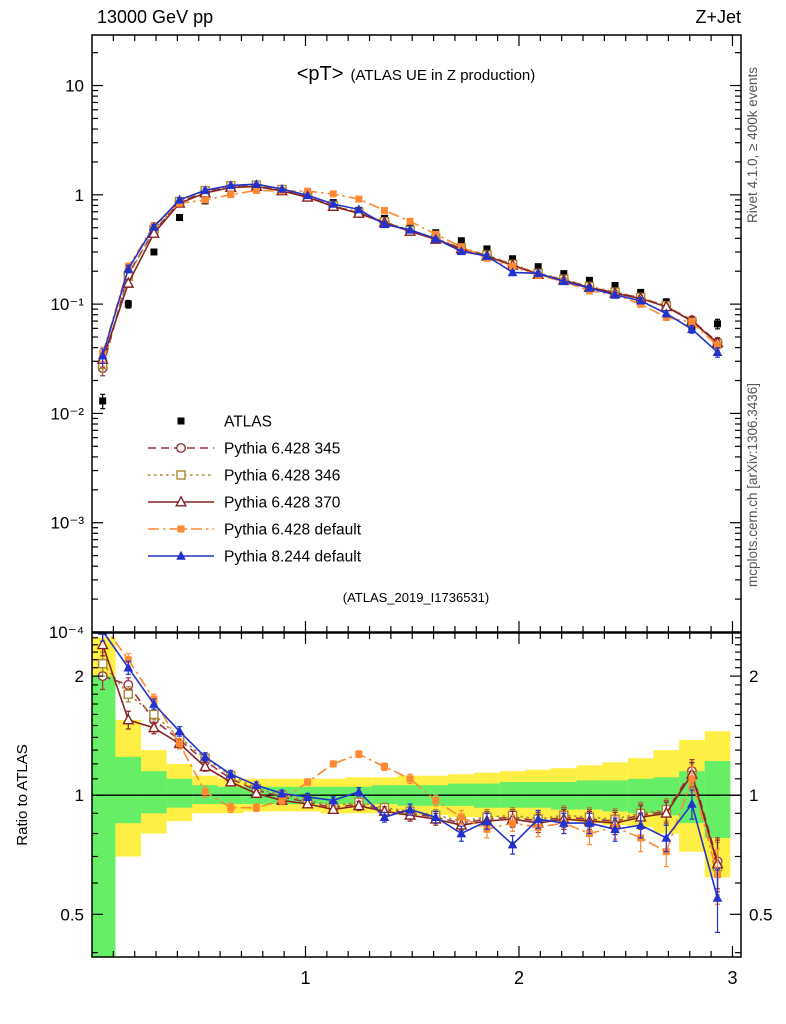  Describe the element at coordinates (320, 74) in the screenshot. I see `plot-title-observable: <pT>` at that location.